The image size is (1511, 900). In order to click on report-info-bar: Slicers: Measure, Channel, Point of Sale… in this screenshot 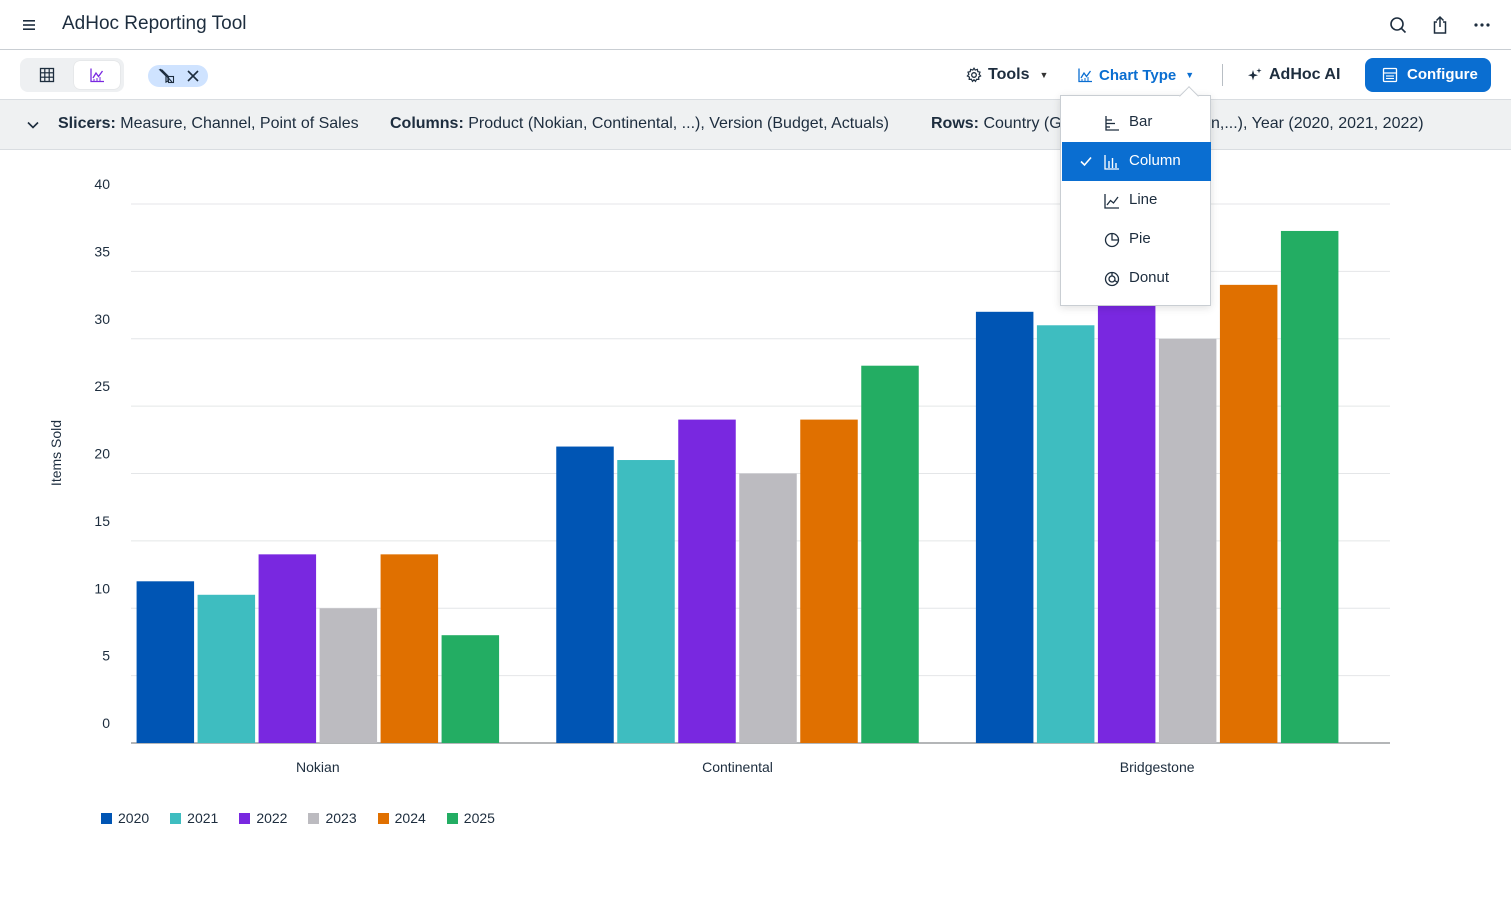, I will do `click(755, 125)`.